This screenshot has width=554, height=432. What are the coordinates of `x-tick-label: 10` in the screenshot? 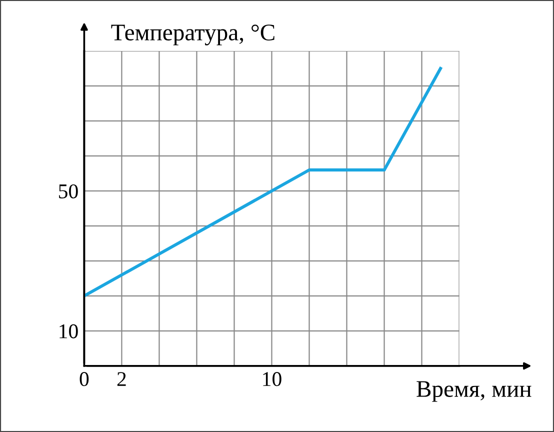 It's located at (272, 379).